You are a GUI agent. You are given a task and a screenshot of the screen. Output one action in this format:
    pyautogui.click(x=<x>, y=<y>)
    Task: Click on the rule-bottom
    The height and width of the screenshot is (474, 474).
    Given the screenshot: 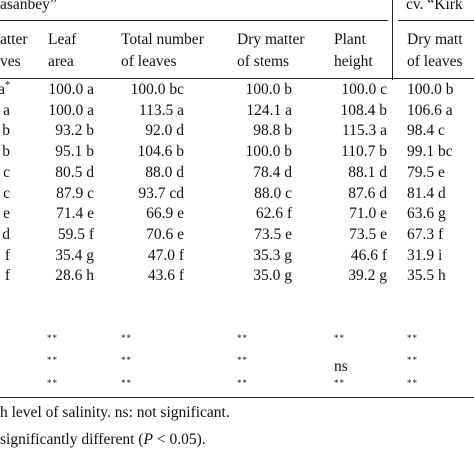 What is the action you would take?
    pyautogui.click(x=237, y=397)
    